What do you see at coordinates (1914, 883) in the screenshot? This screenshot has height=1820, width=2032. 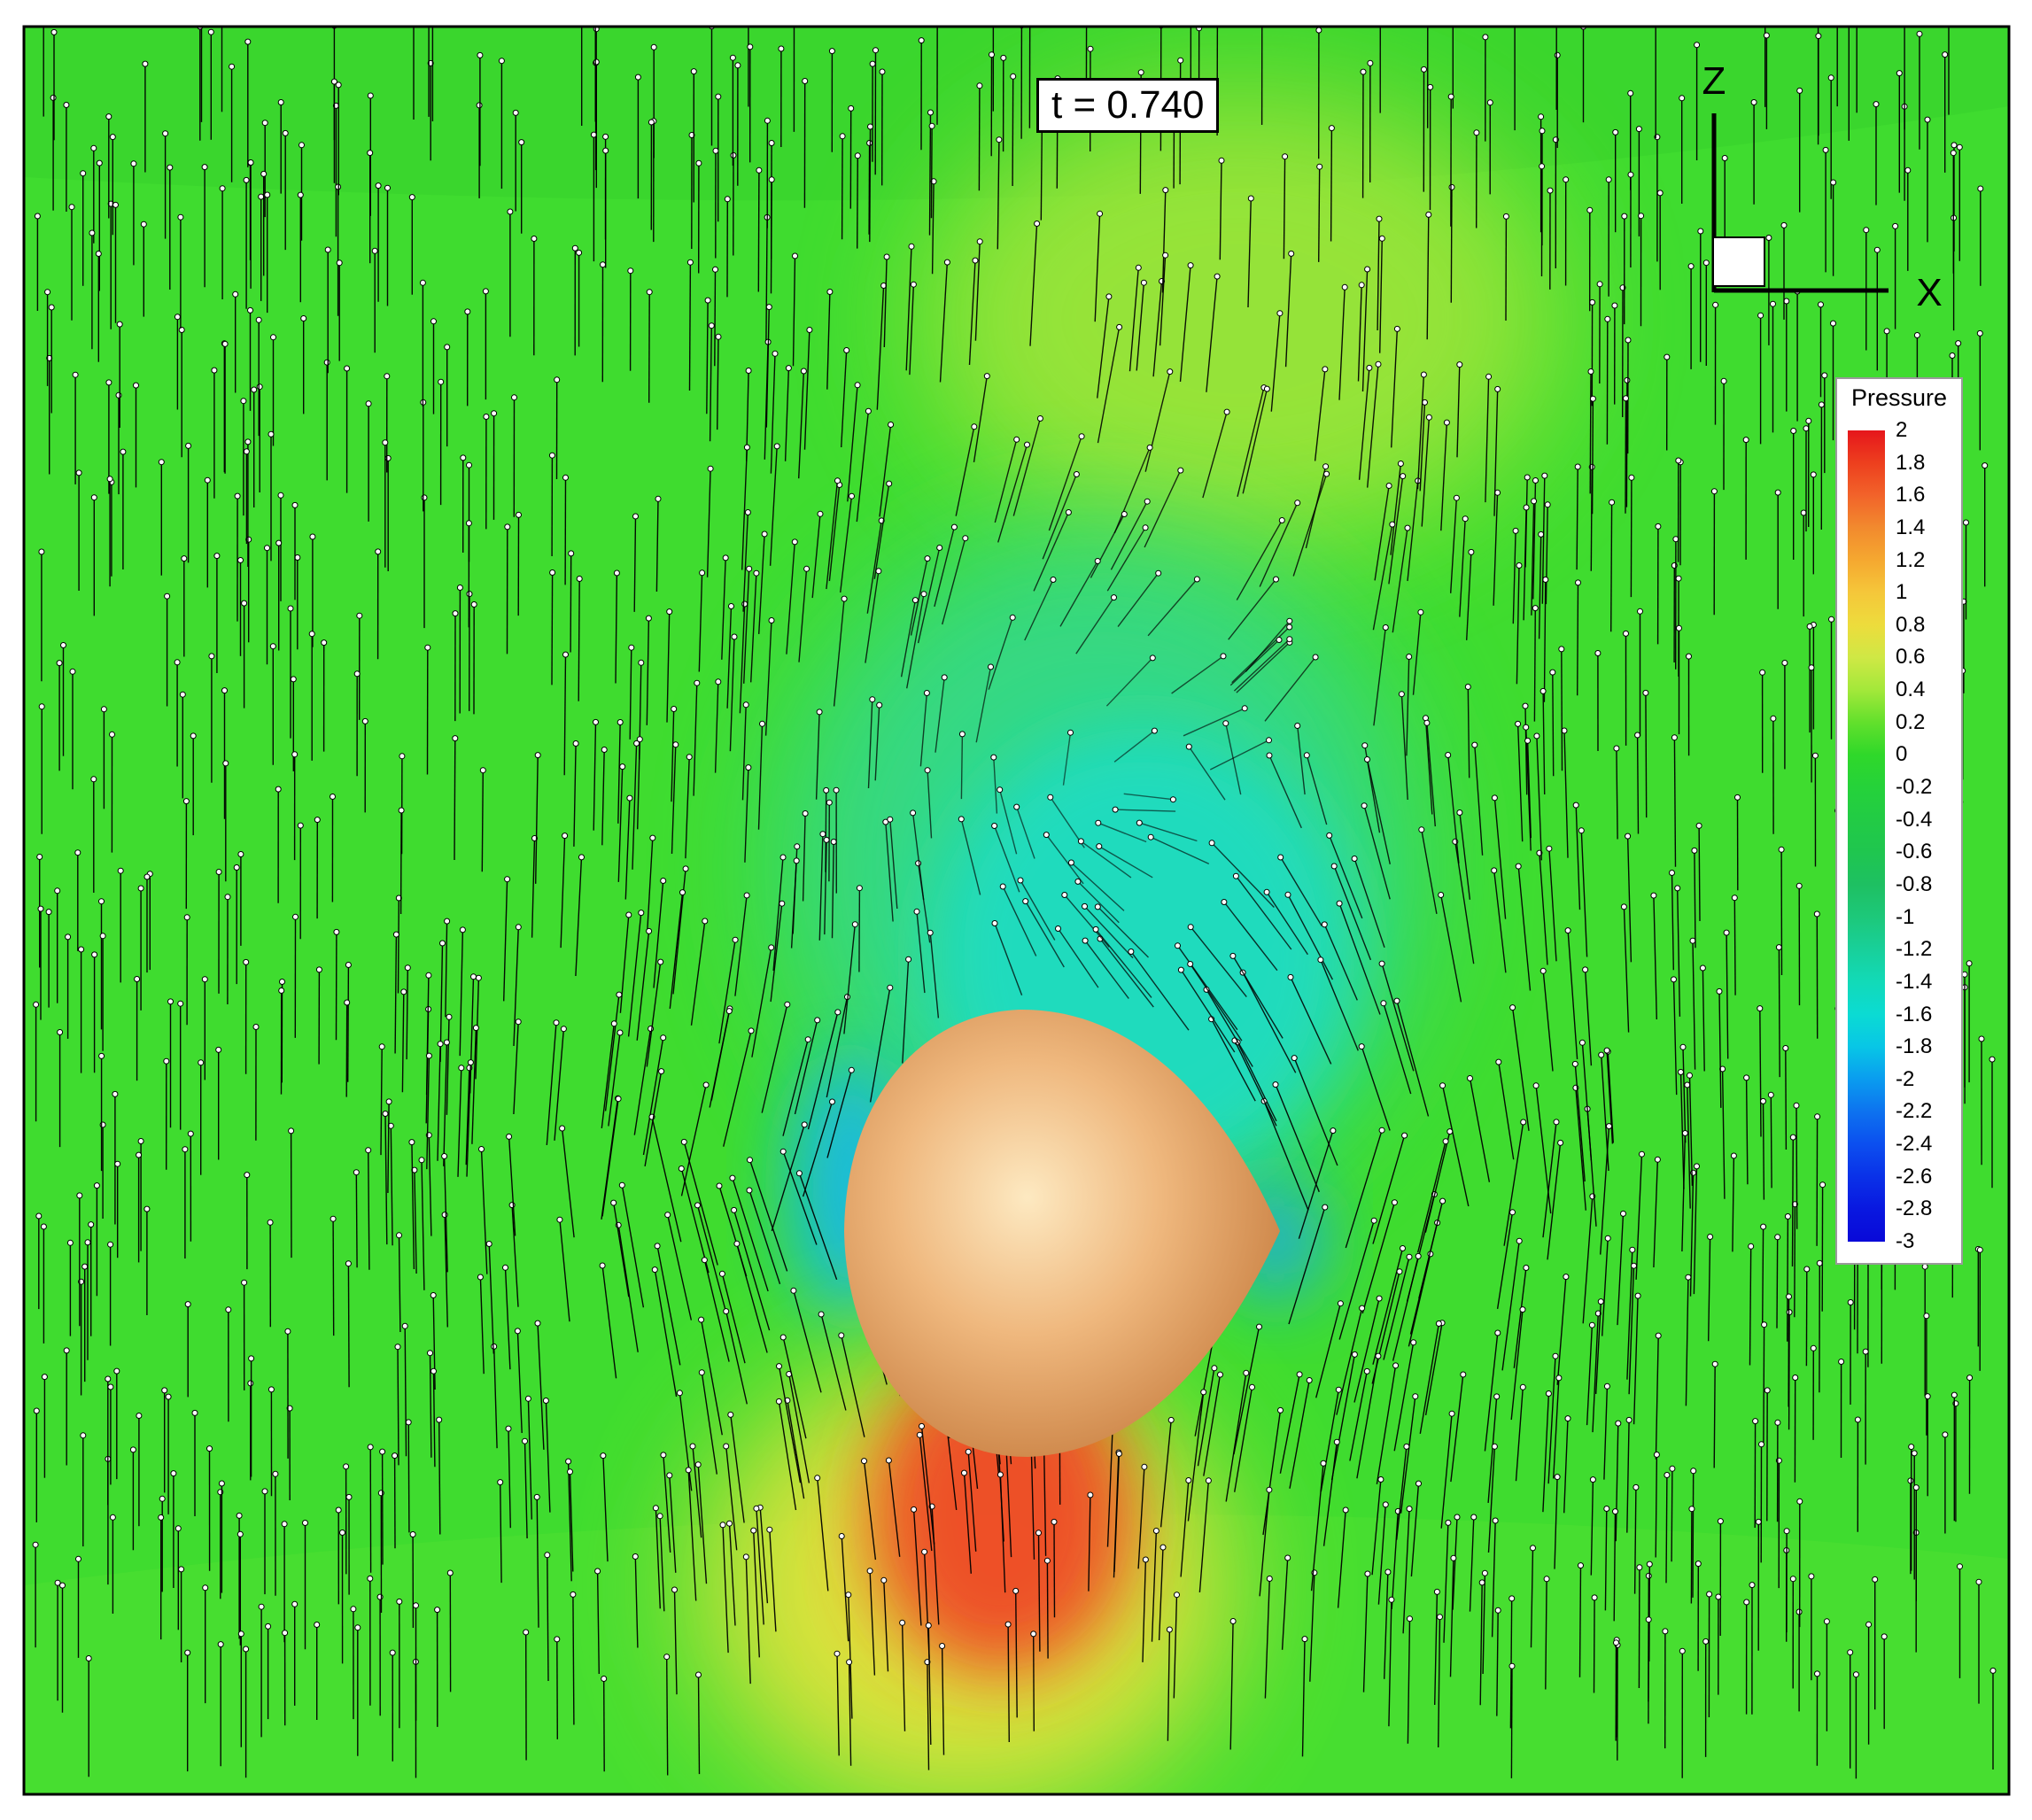 I see `legend-tick-label: -0.8` at bounding box center [1914, 883].